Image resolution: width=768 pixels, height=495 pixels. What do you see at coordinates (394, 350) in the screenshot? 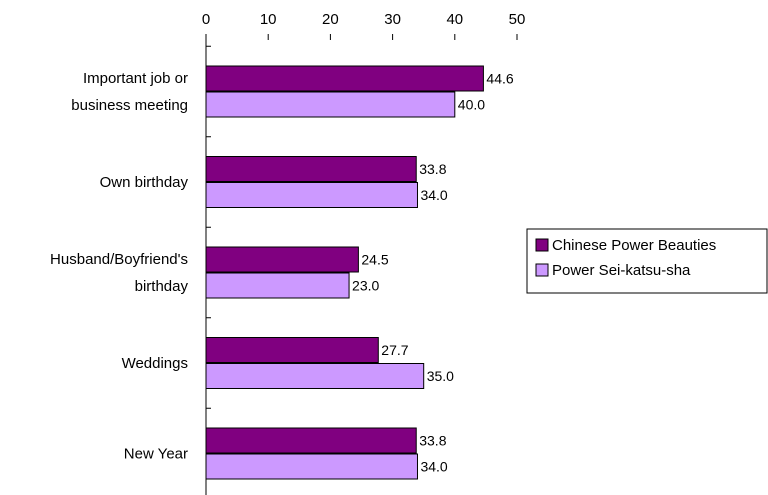
I see `data-label: 27.7` at bounding box center [394, 350].